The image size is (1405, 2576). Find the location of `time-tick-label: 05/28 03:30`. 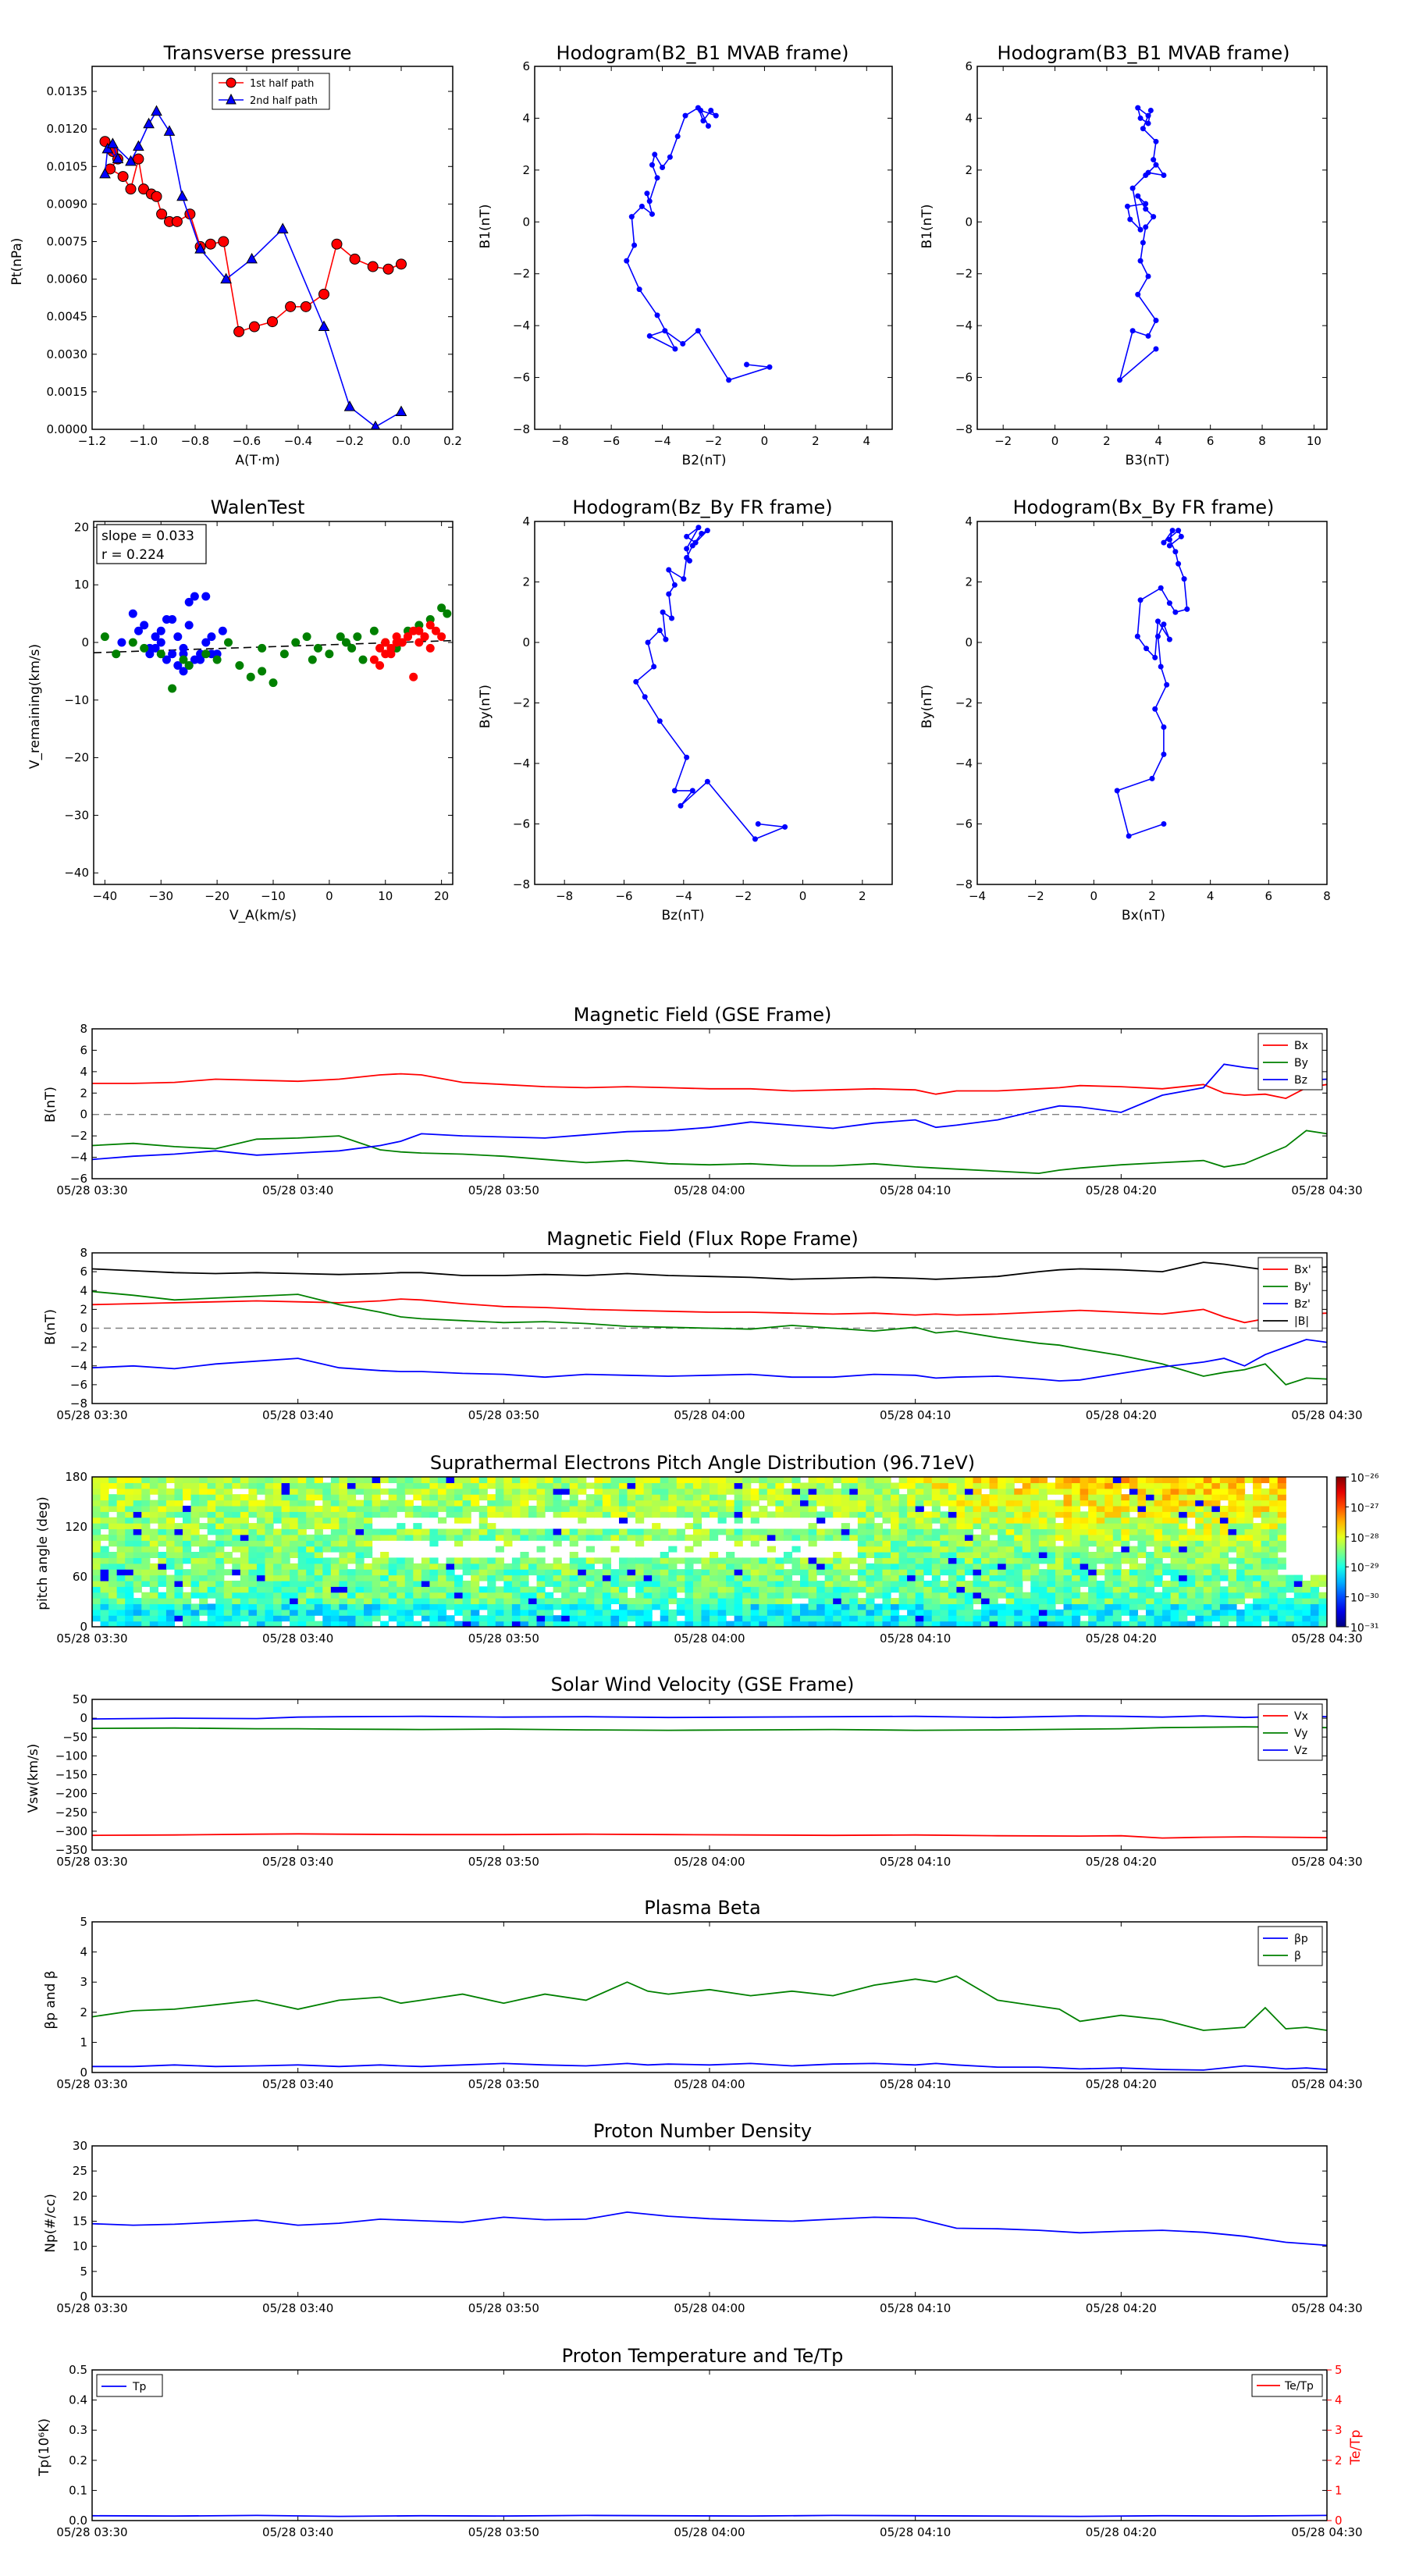

time-tick-label: 05/28 03:30 is located at coordinates (91, 2308).